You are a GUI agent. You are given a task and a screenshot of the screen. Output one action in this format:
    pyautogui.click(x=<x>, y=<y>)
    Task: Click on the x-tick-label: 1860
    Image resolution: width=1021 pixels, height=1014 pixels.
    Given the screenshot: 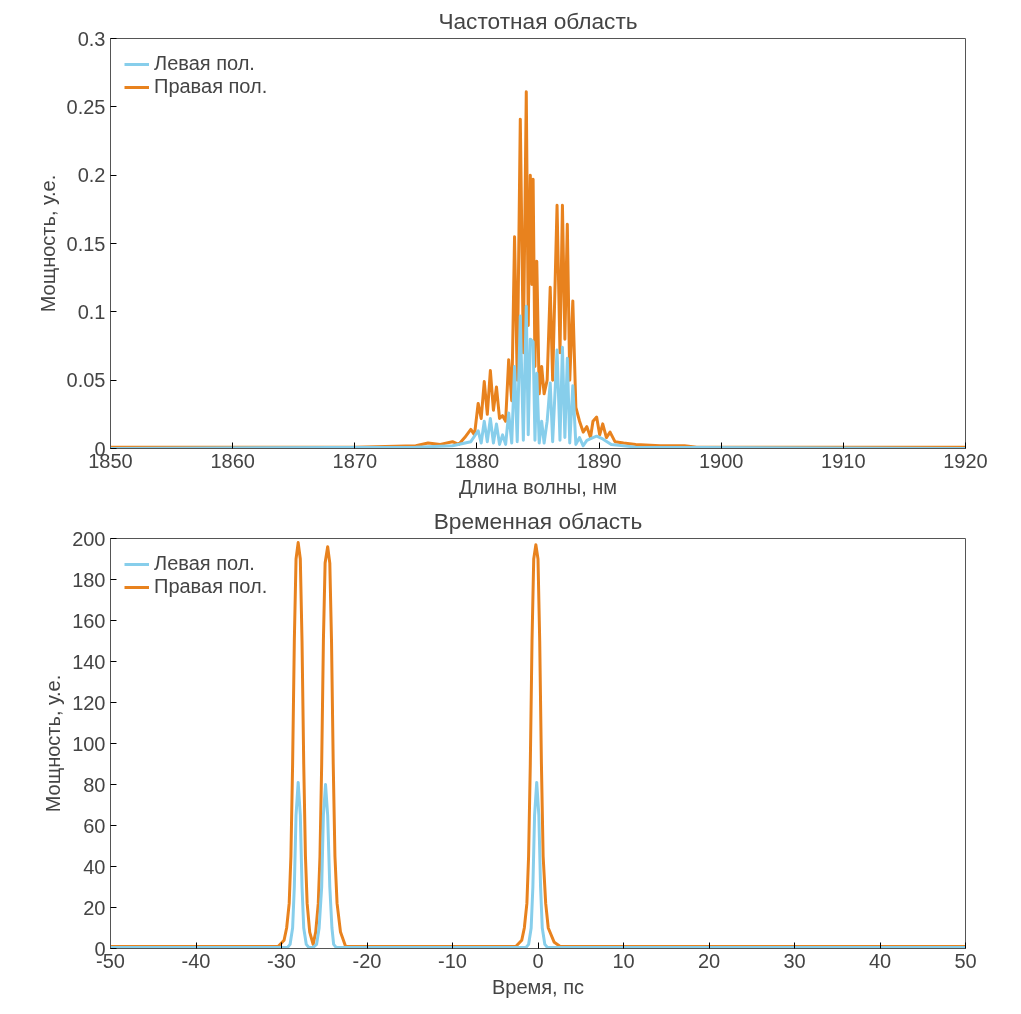 What is the action you would take?
    pyautogui.click(x=232, y=460)
    